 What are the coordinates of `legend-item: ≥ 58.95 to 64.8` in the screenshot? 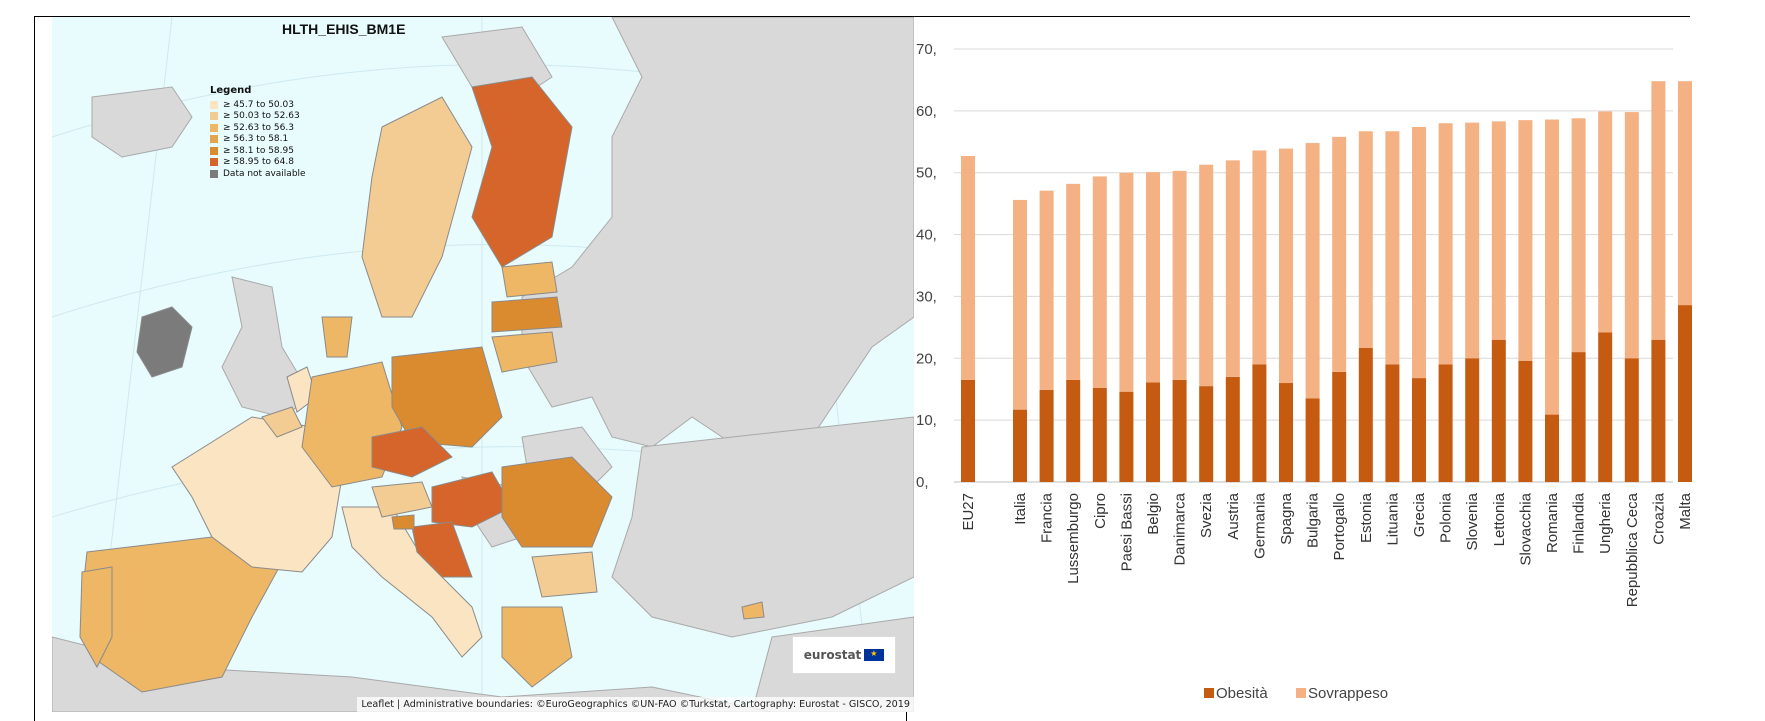 It's located at (258, 163).